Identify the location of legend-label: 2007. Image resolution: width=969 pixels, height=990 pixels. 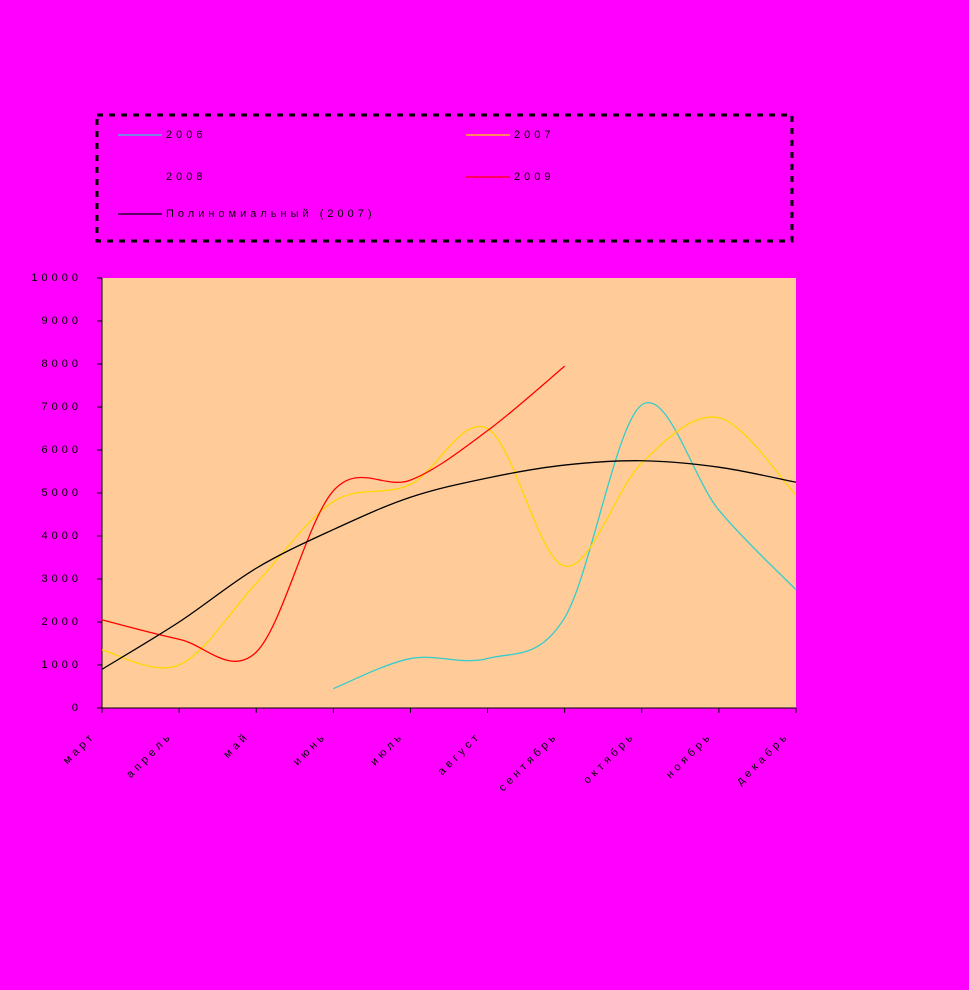
(534, 135).